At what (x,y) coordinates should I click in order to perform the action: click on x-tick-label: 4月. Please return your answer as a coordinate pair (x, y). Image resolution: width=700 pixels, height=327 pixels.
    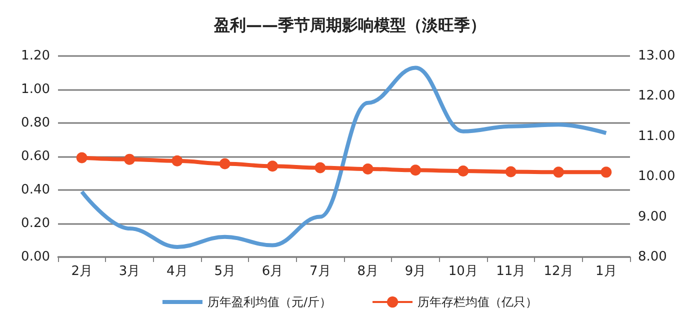
    Looking at the image, I should click on (177, 271).